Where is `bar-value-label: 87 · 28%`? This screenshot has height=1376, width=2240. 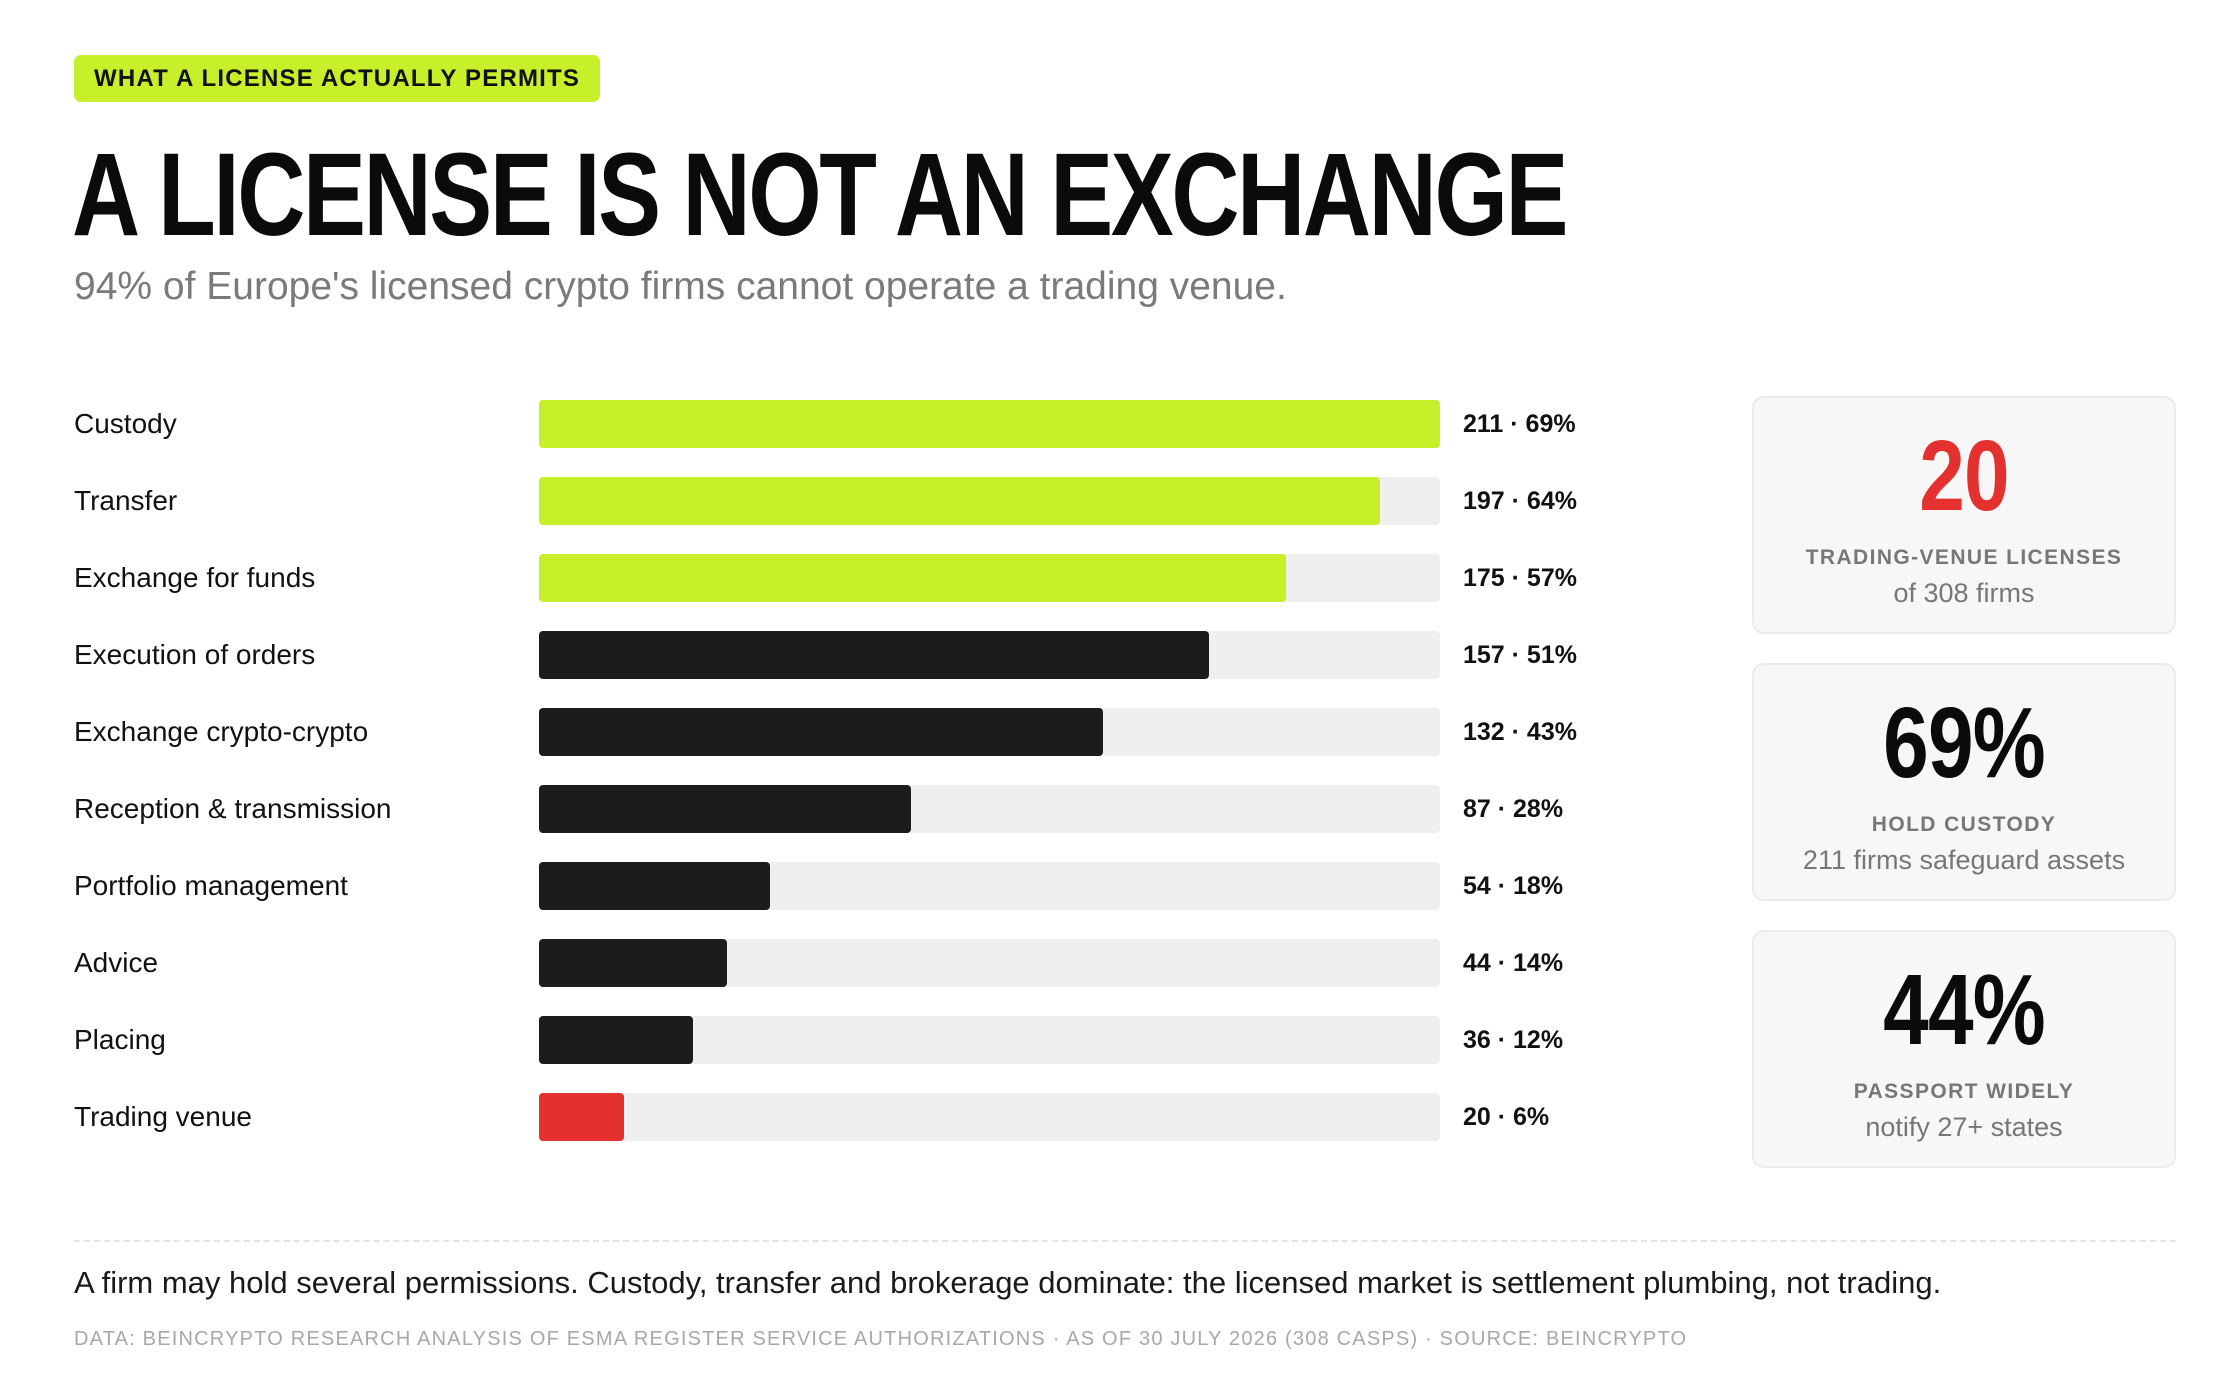 bar-value-label: 87 · 28% is located at coordinates (1513, 809).